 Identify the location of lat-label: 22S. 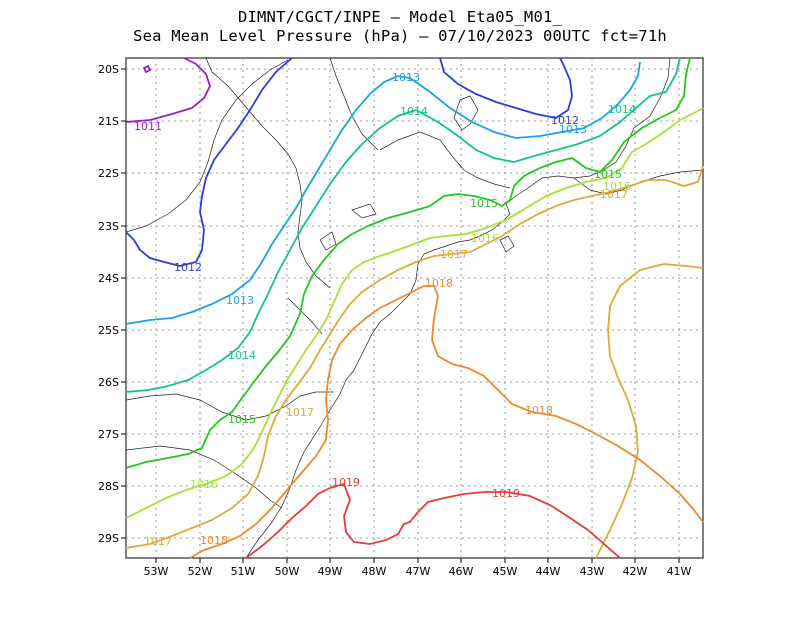
(108, 173).